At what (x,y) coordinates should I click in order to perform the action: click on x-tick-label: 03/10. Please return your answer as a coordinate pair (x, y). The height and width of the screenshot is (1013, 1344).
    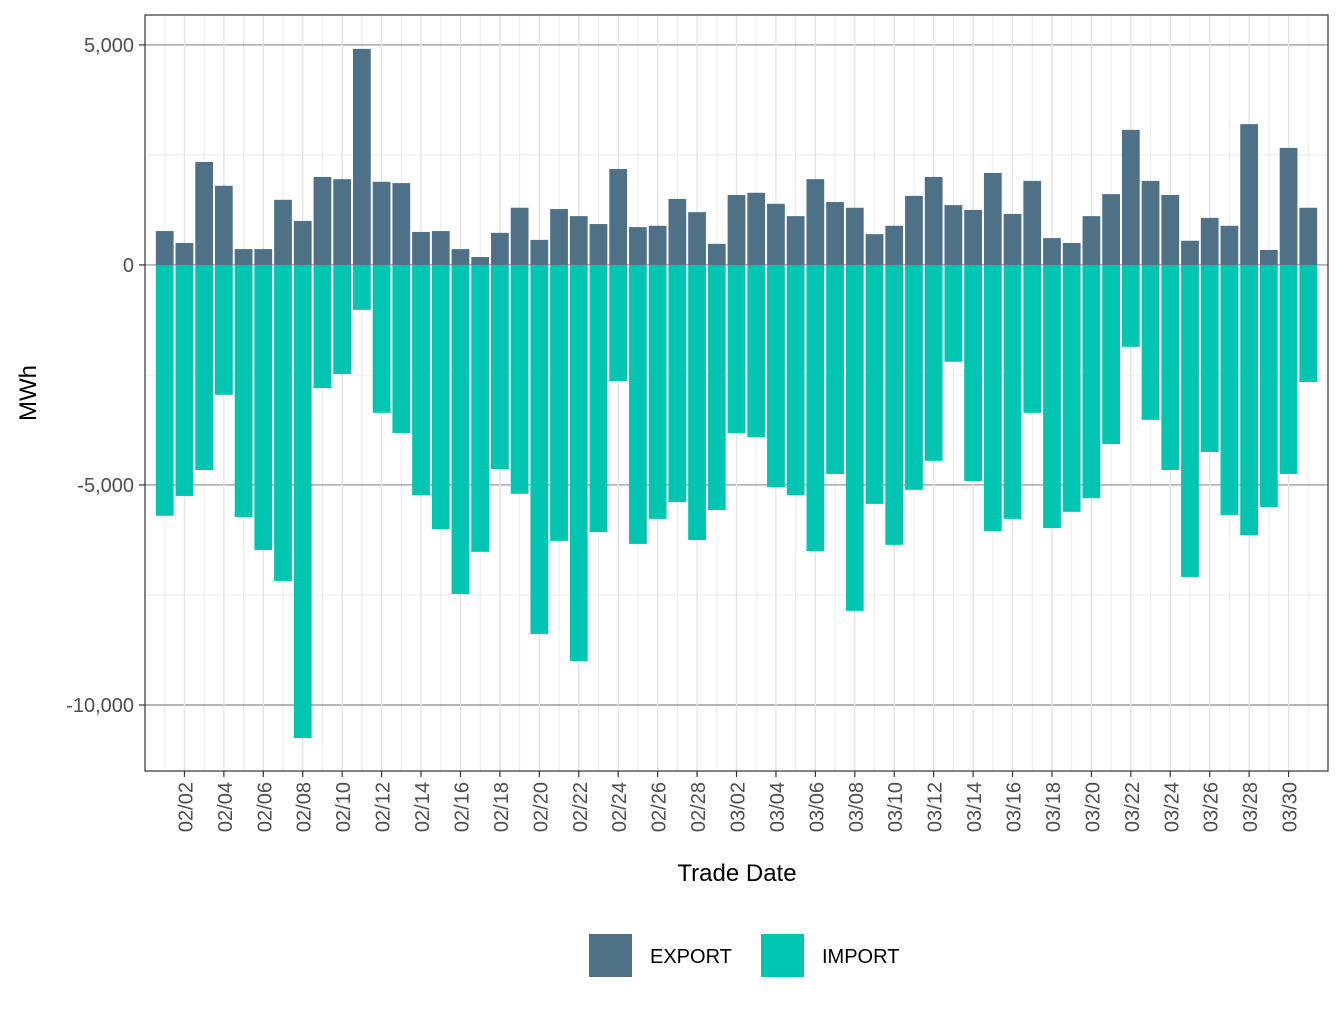
    Looking at the image, I should click on (896, 807).